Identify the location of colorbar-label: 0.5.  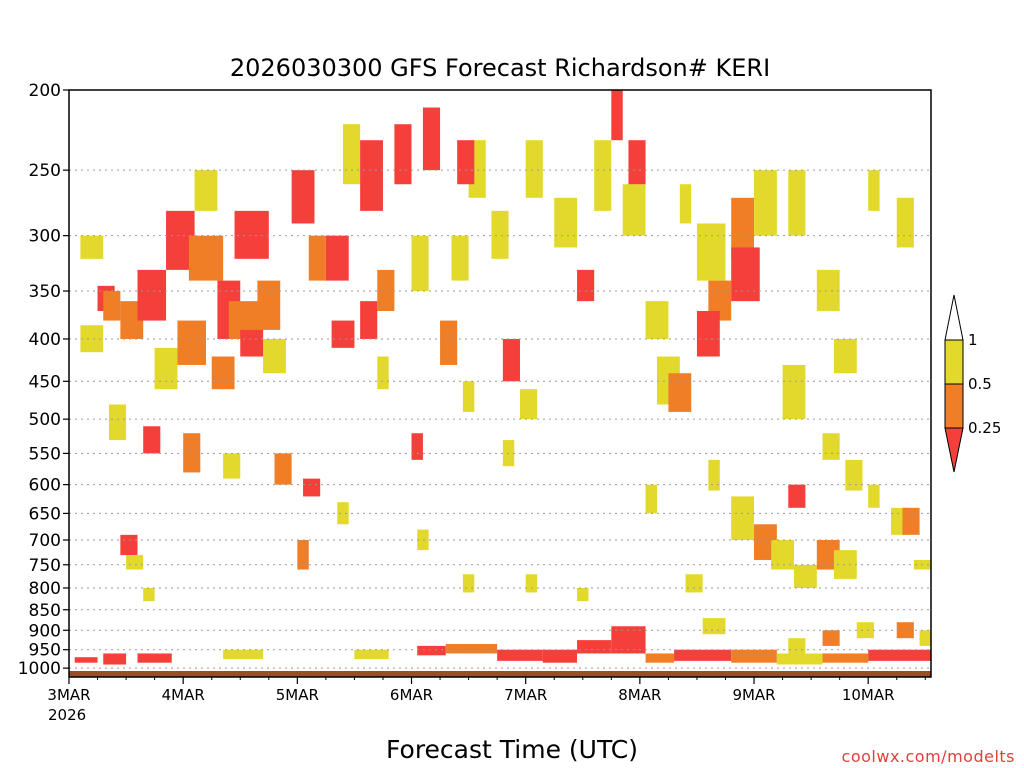
(980, 384).